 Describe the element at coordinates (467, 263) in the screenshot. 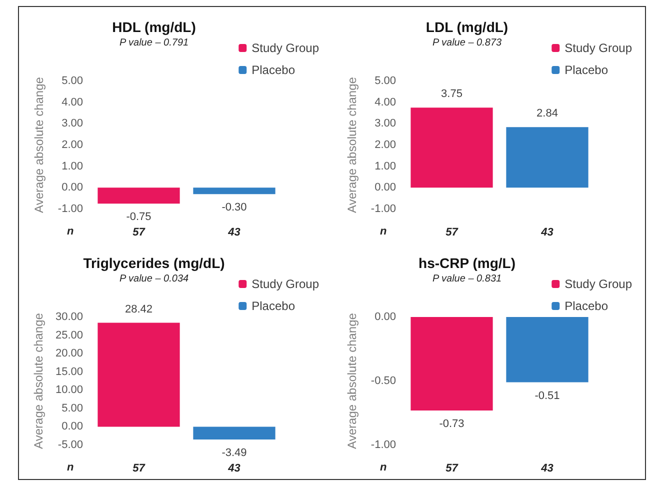

I see `chart-title: hs-CRP (mg/L)` at that location.